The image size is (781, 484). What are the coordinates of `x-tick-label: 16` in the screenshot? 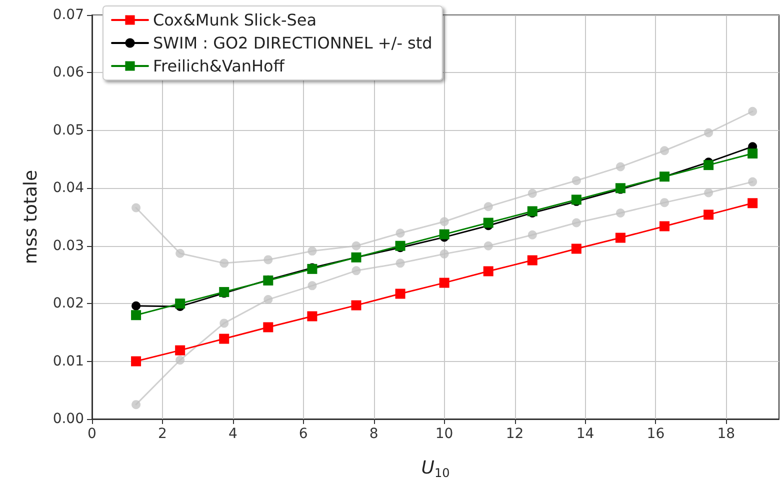 It's located at (655, 434).